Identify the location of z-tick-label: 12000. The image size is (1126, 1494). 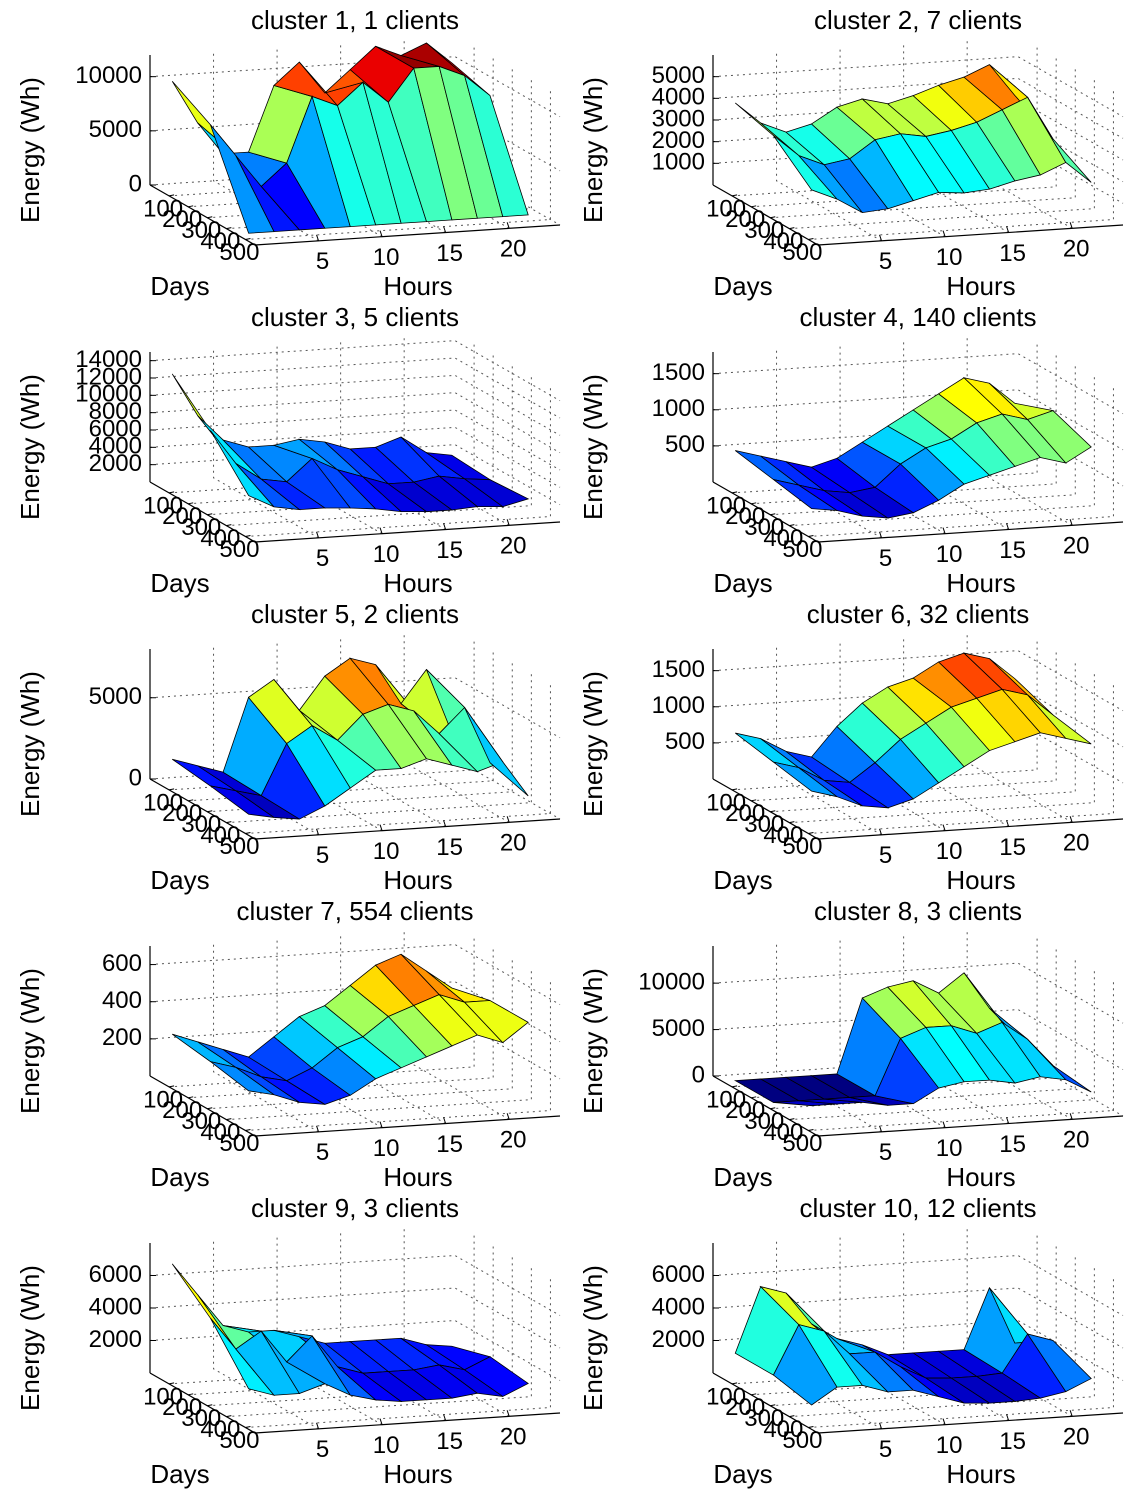
(108, 376).